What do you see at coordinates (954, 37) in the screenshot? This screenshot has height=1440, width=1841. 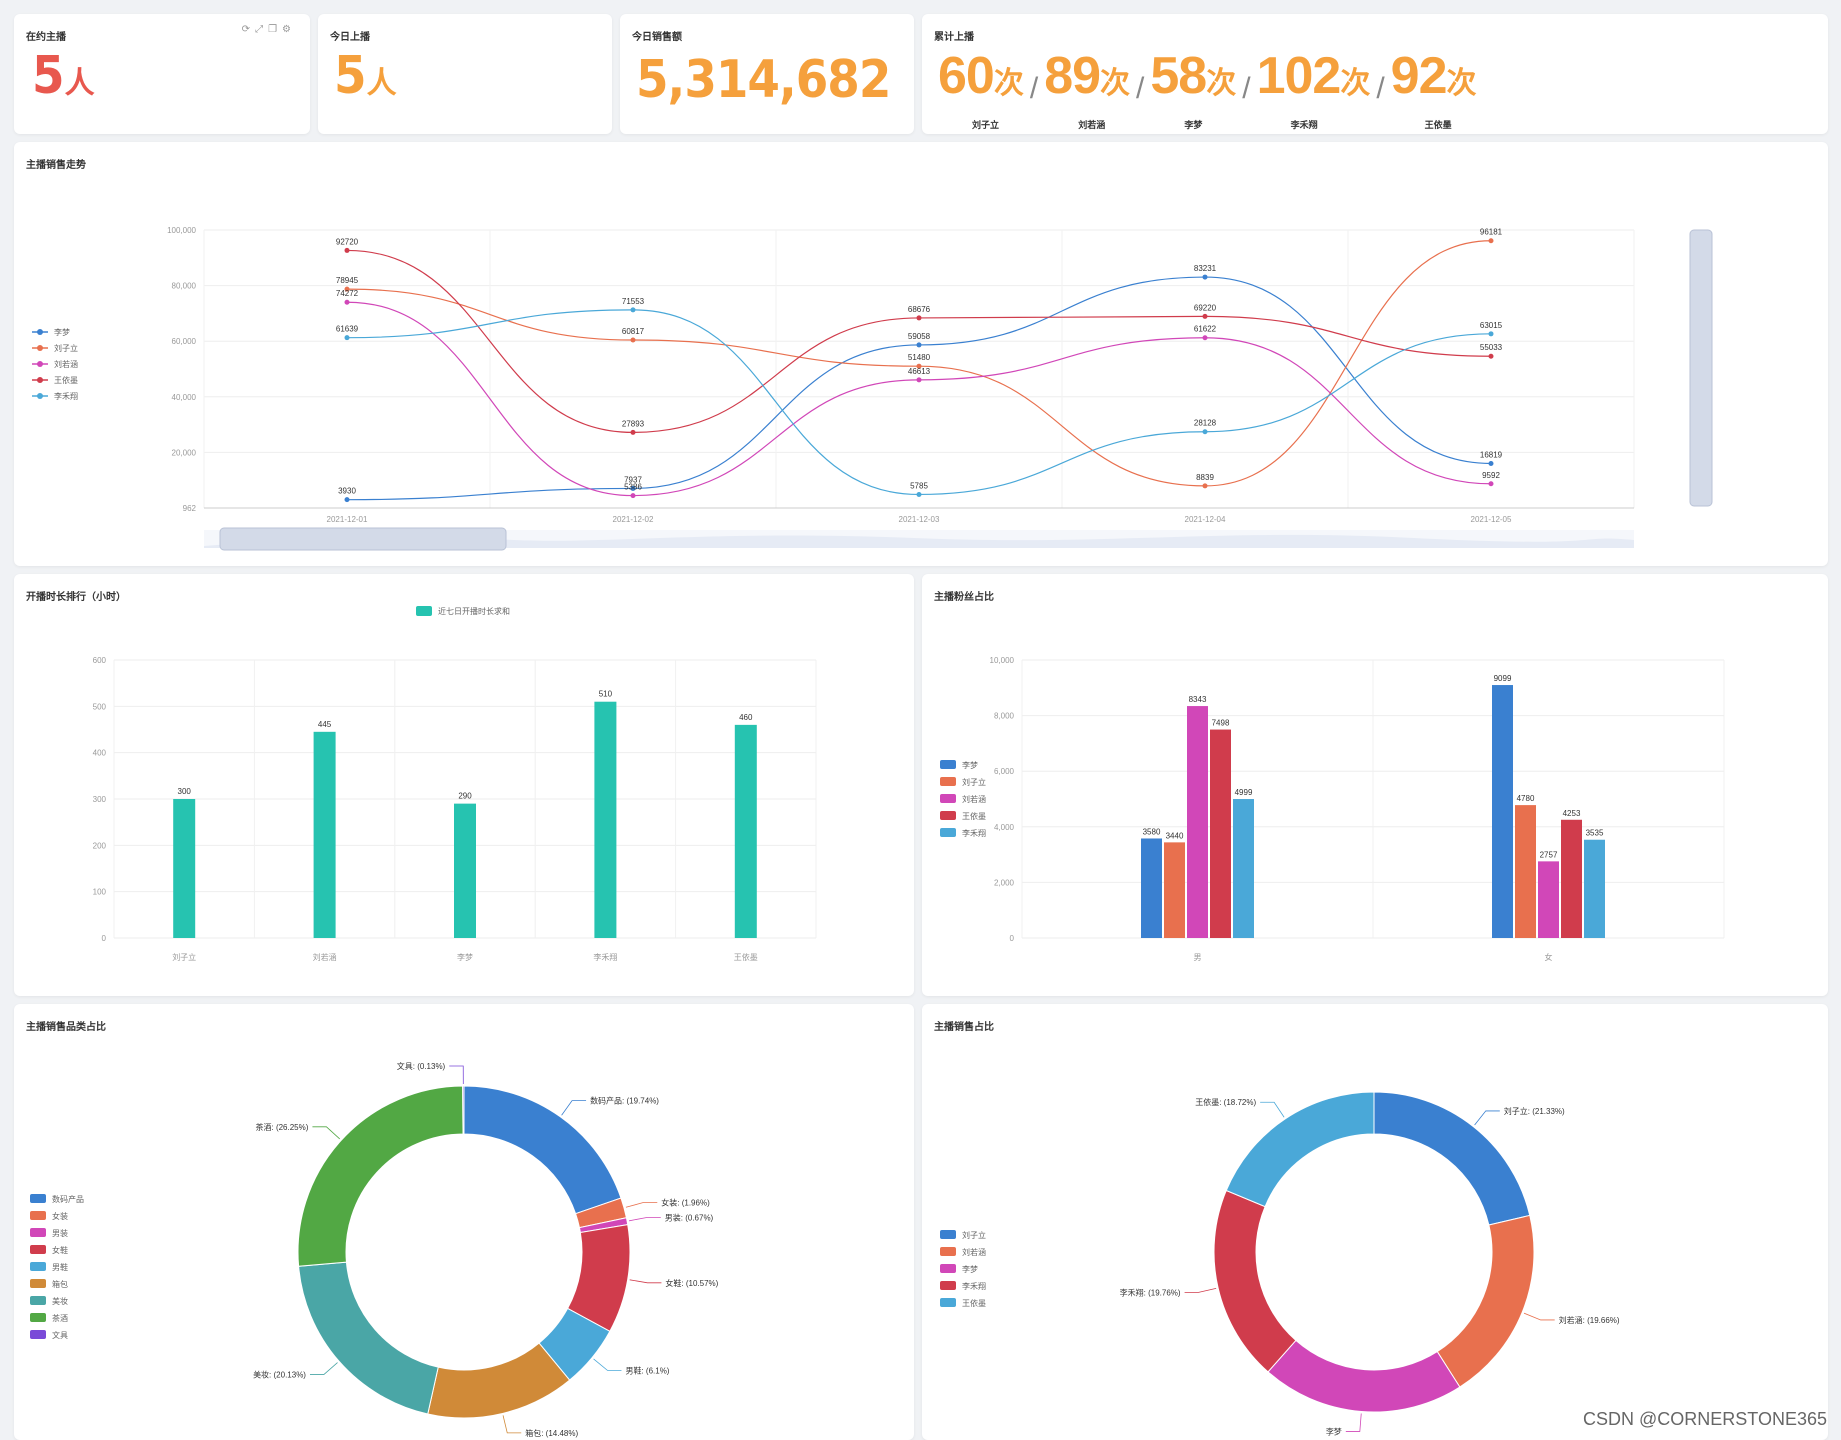 I see `stat-title: 累计上播` at bounding box center [954, 37].